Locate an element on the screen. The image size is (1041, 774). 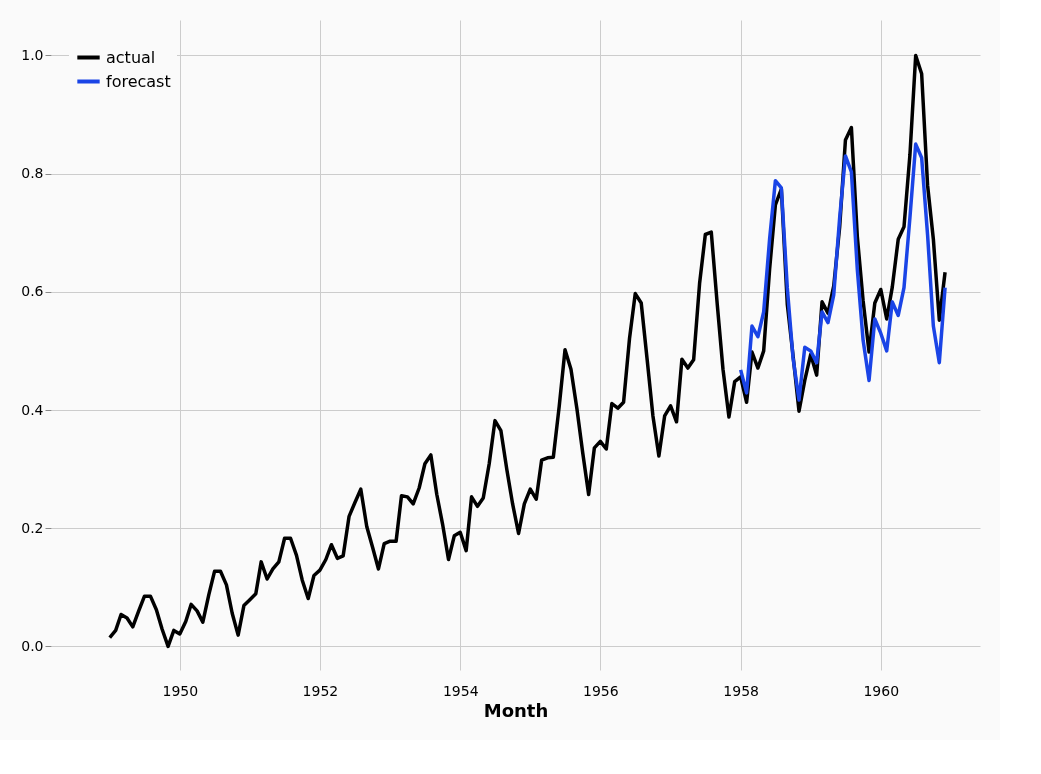
x-tick-label: 1956 is located at coordinates (601, 690).